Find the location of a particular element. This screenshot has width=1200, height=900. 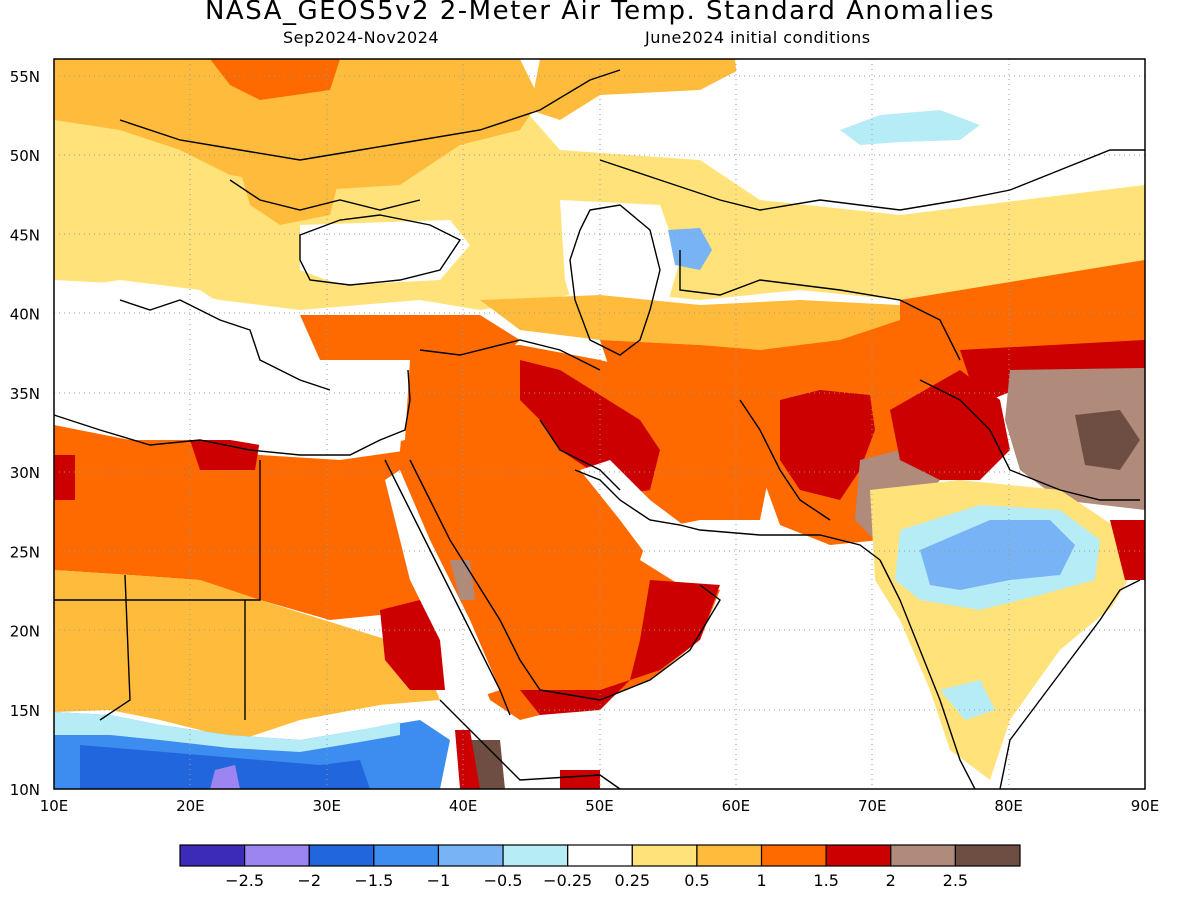

colorbar-label: 0.5 is located at coordinates (696, 880).